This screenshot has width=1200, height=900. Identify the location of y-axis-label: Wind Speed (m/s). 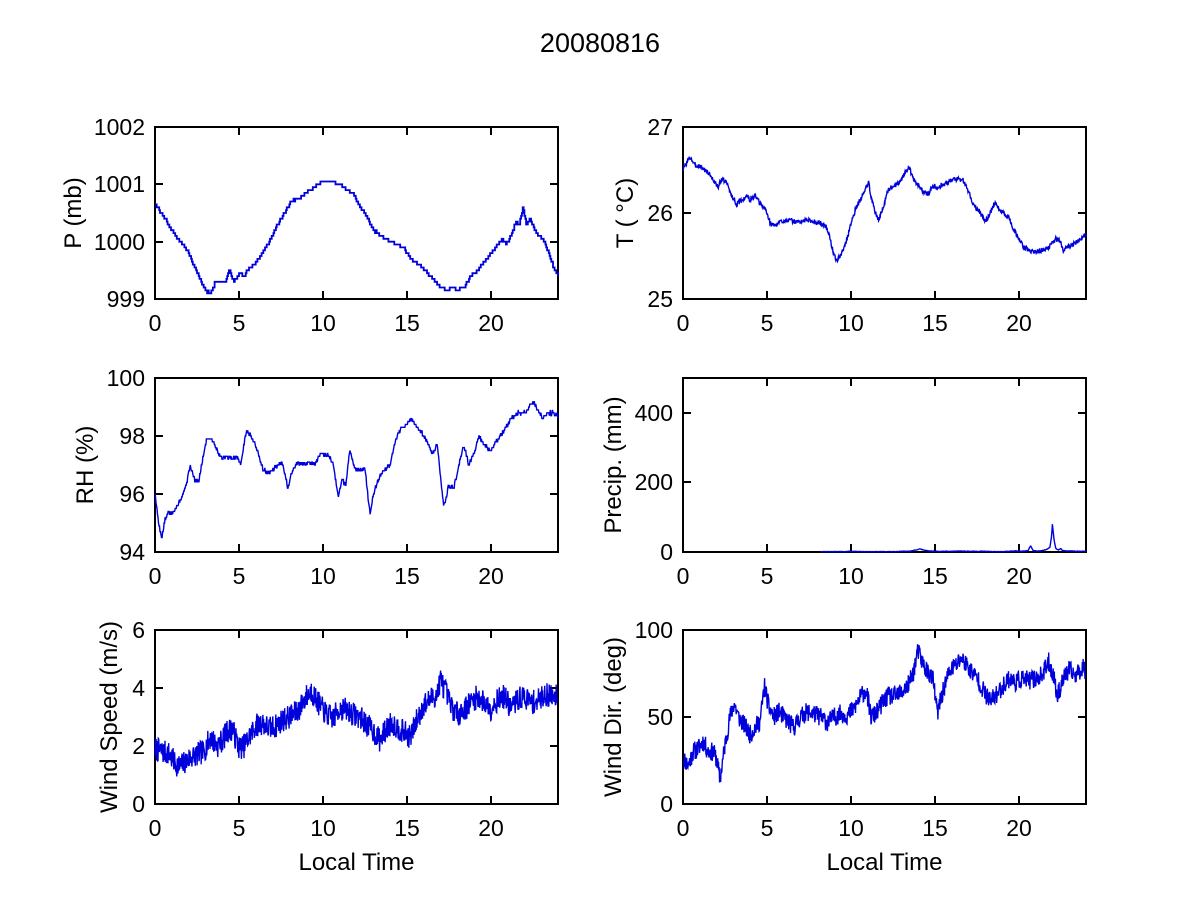
(109, 717).